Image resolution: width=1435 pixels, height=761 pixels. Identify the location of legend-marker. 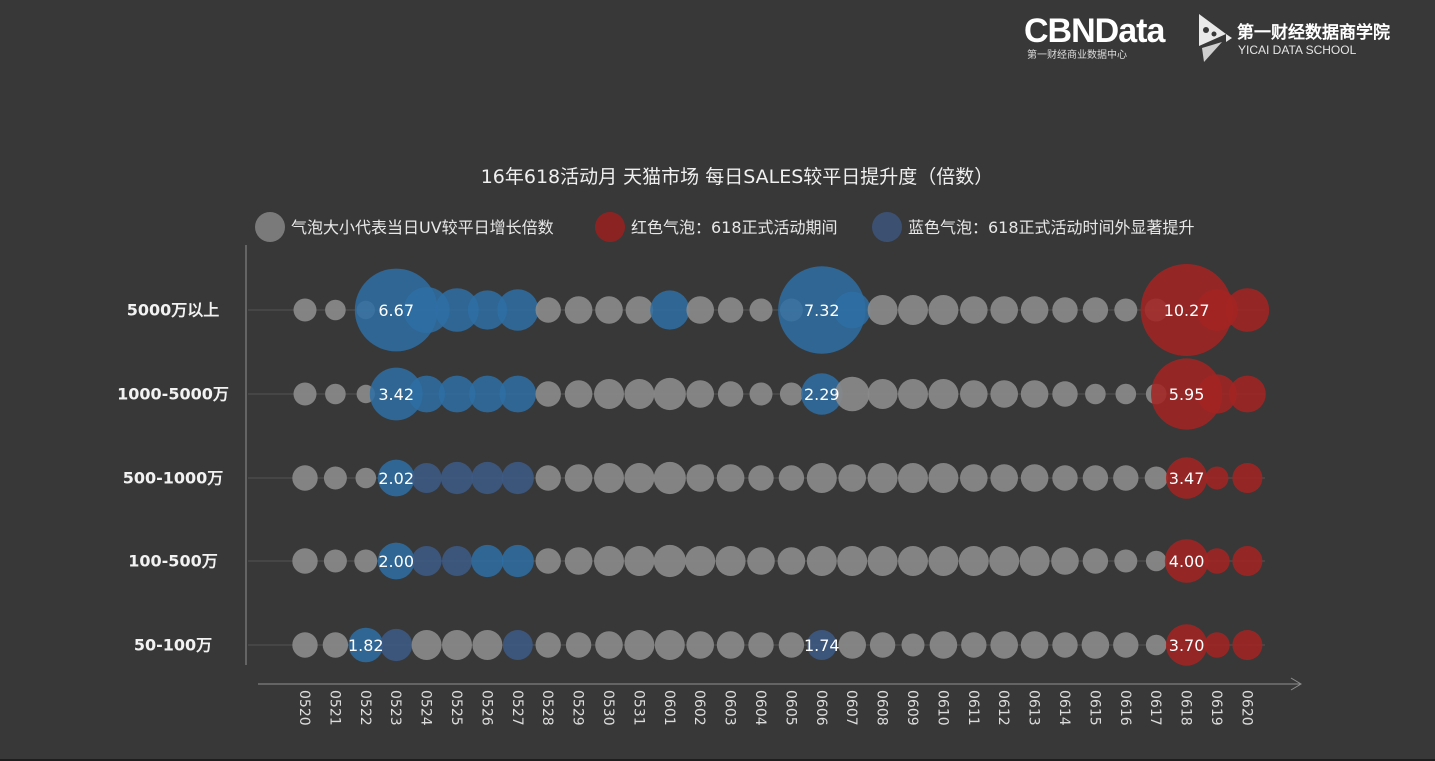
(887, 227).